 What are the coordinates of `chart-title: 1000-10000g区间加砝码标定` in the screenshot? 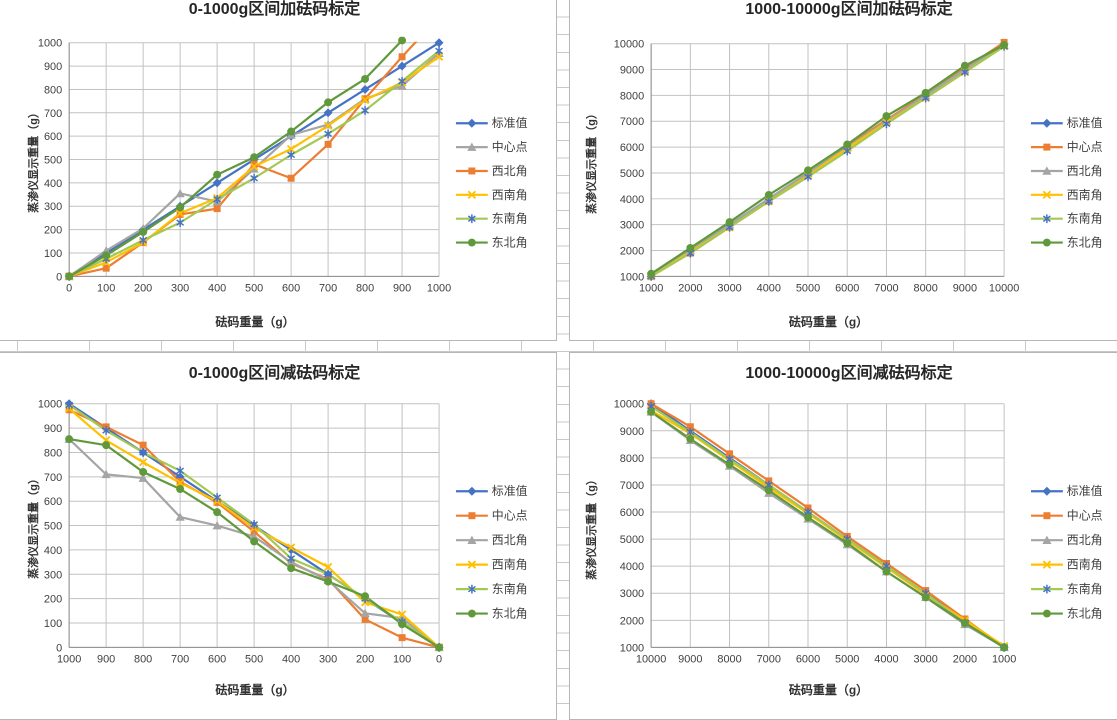 It's located at (849, 9).